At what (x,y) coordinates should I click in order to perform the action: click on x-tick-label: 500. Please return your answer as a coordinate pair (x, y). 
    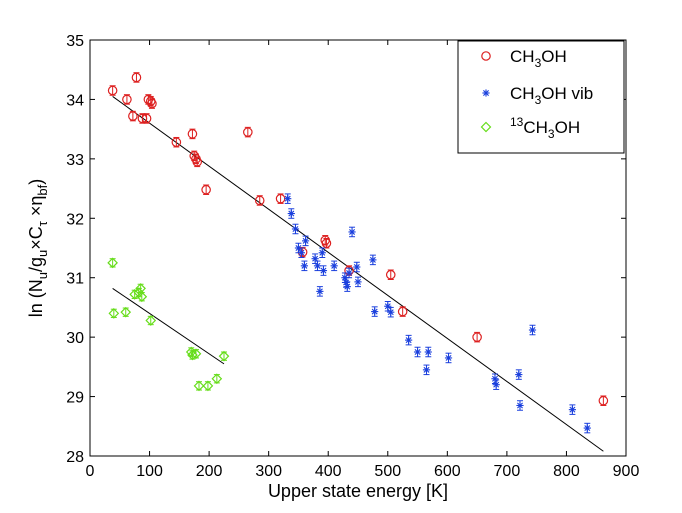
    Looking at the image, I should click on (387, 471).